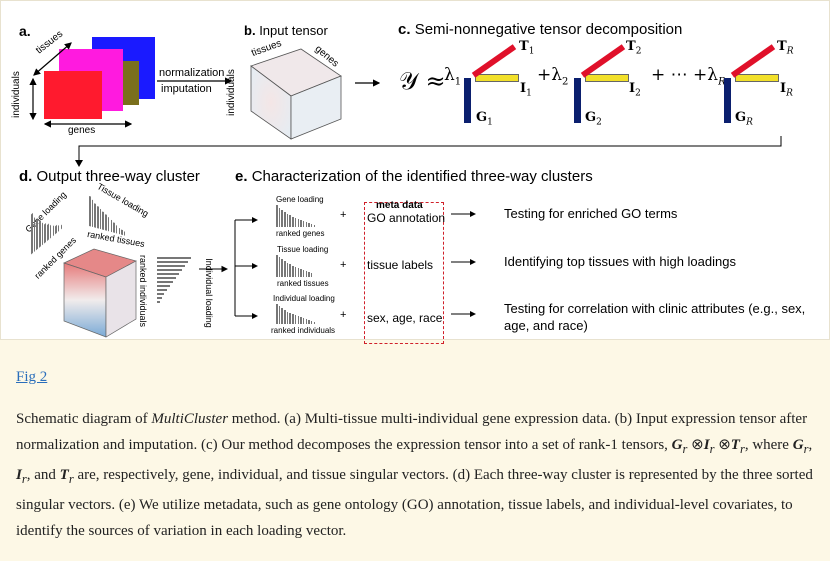 The width and height of the screenshot is (830, 561). I want to click on GR-bar, so click(727, 100).